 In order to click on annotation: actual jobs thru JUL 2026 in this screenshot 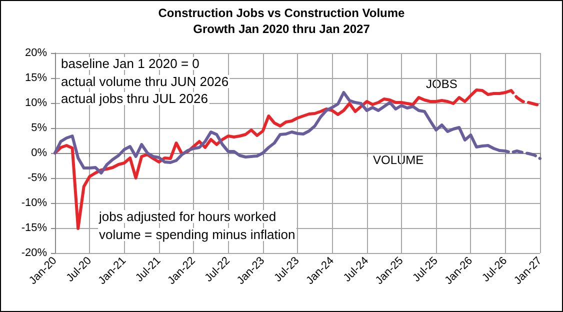, I will do `click(134, 98)`.